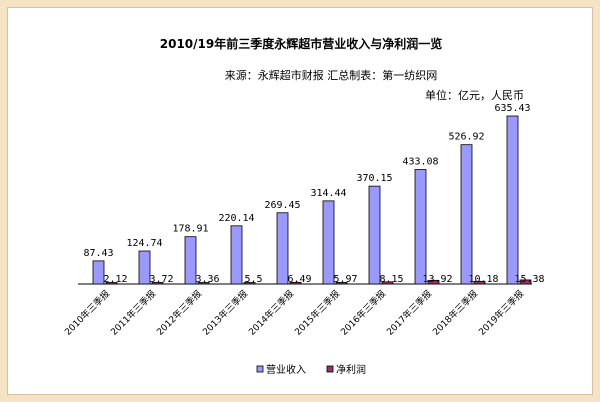  Describe the element at coordinates (409, 313) in the screenshot. I see `x-tick-label-7: 2017年三季报` at that location.